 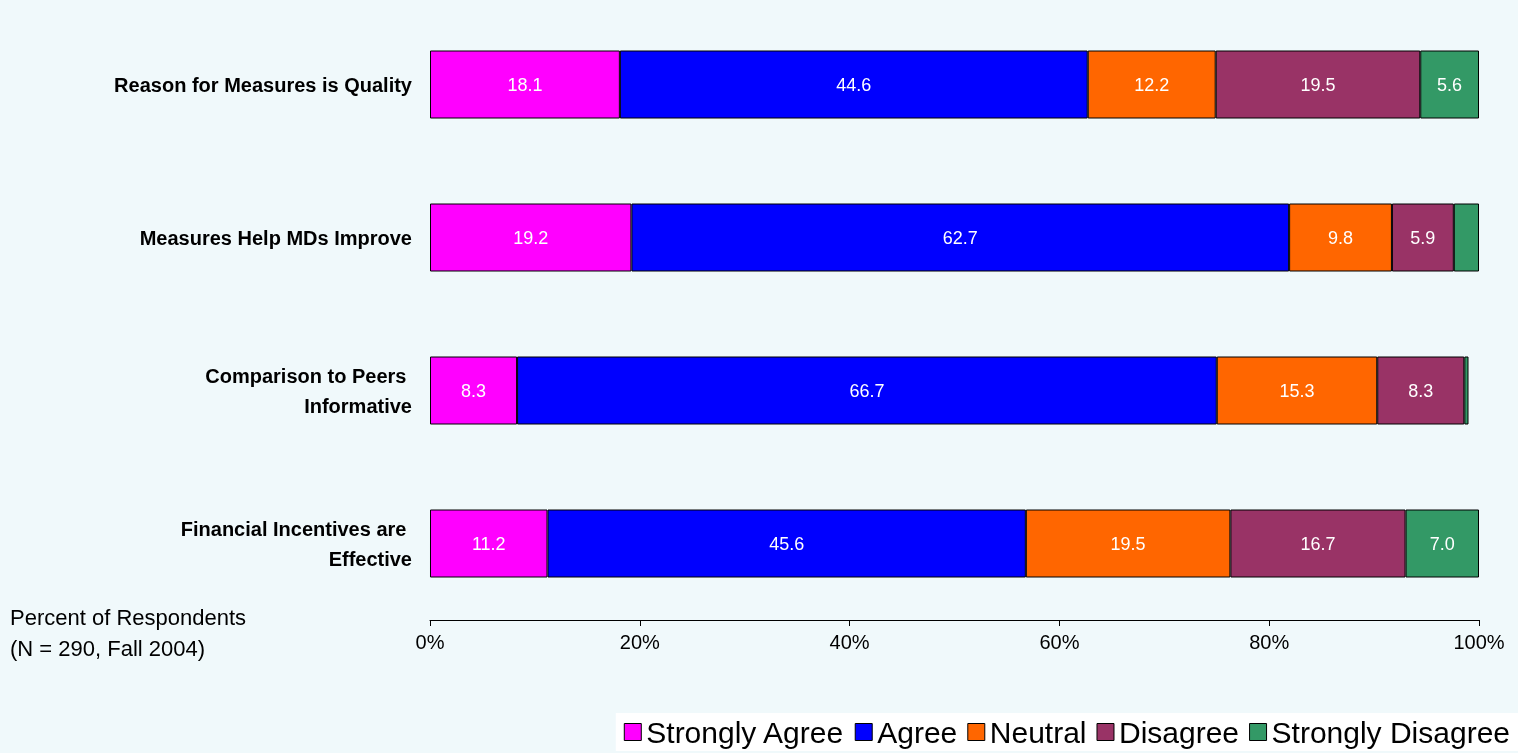 I want to click on y-tick-label: Comparison to Peers Informative, so click(x=308, y=390).